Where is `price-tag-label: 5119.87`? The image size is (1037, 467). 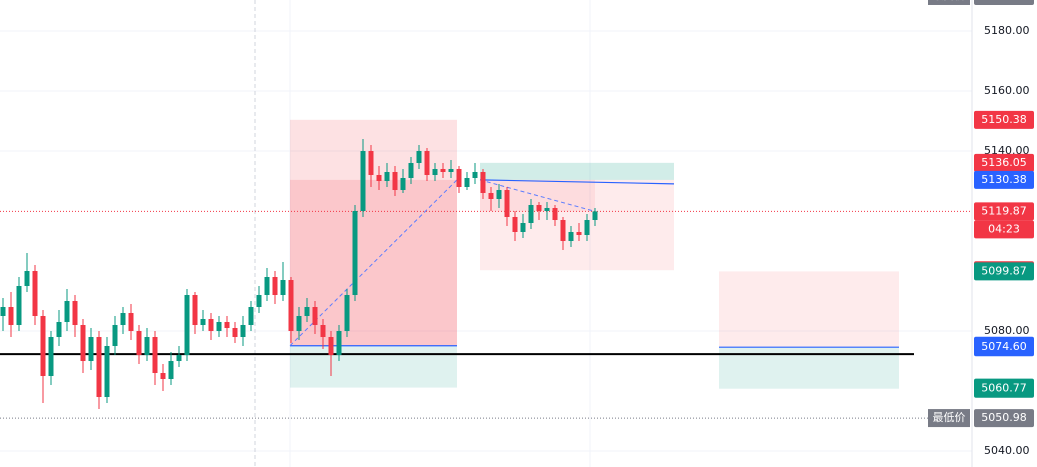
price-tag-label: 5119.87 is located at coordinates (1004, 210).